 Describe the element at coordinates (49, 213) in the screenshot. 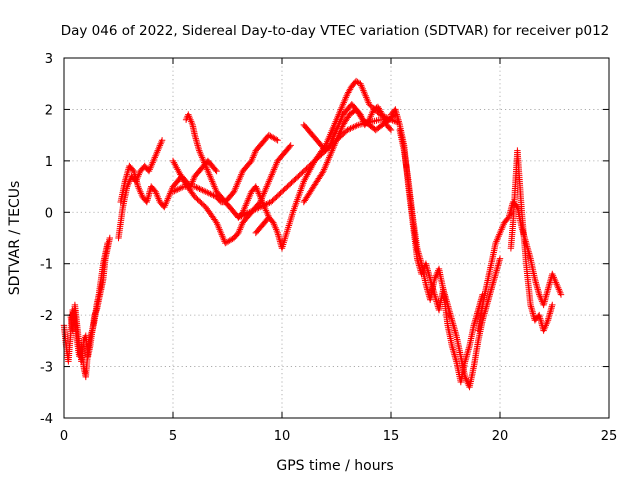

I see `y-tick-label: 0` at that location.